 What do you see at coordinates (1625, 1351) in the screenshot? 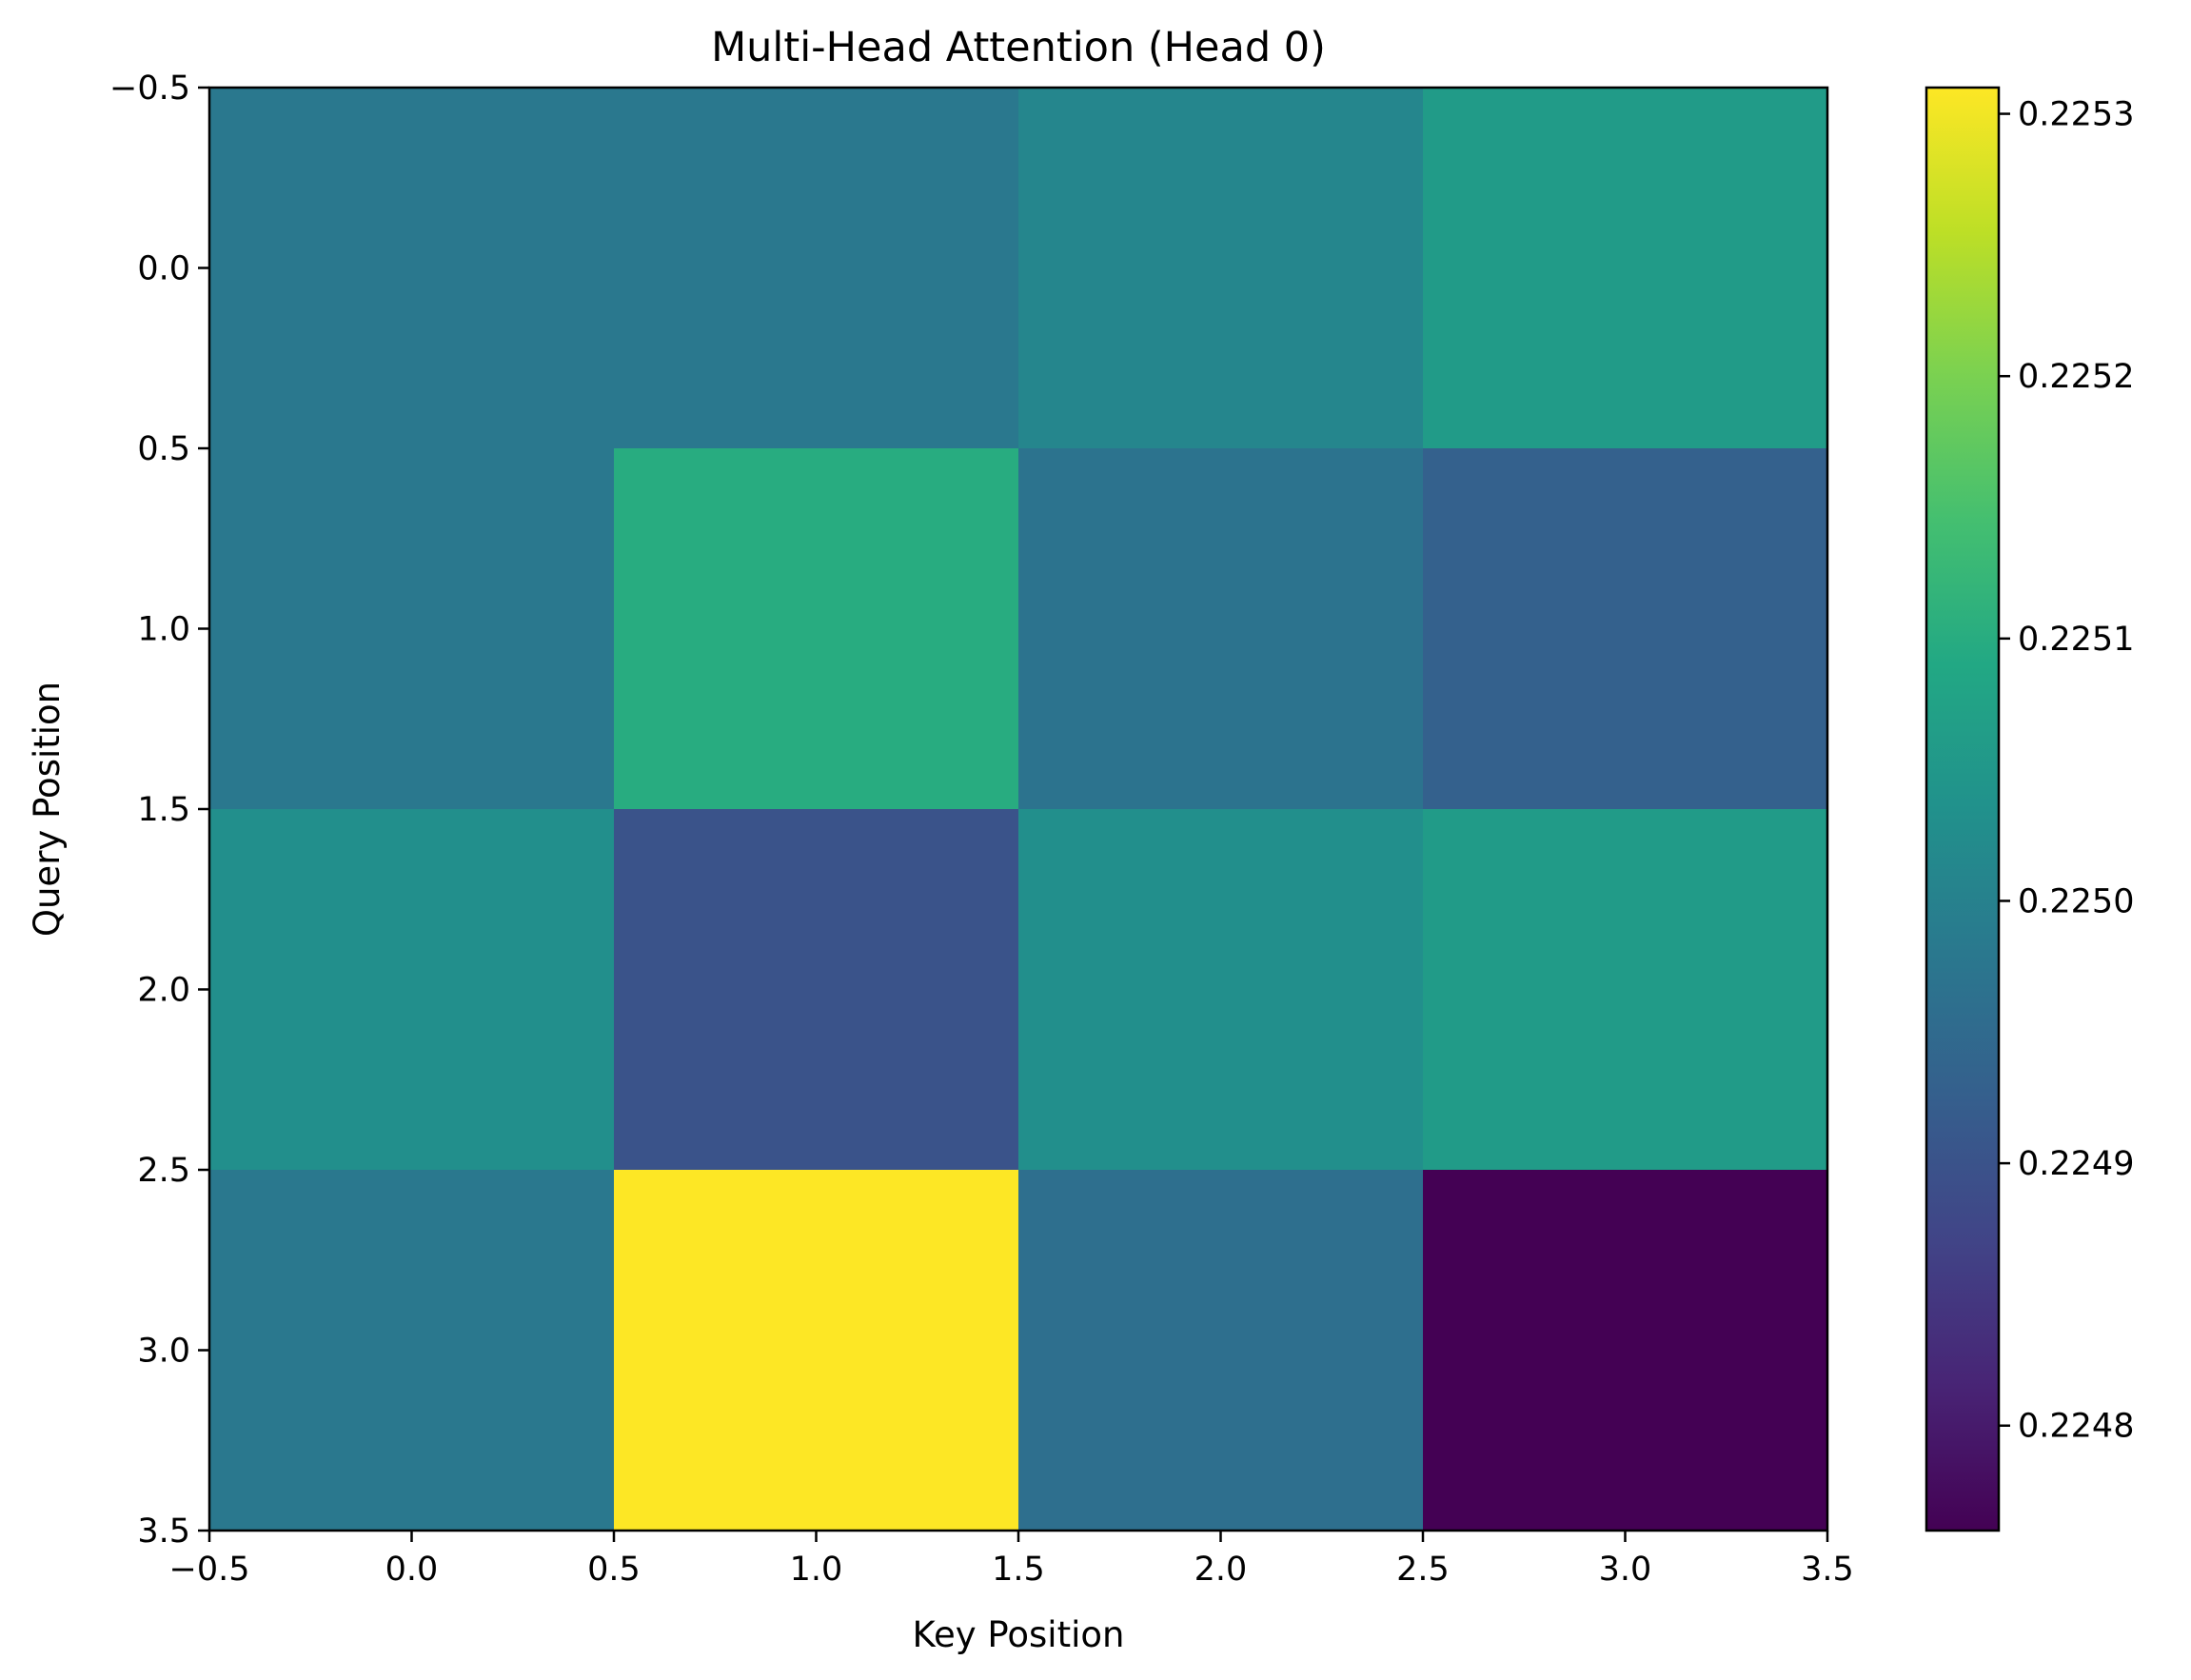
I see `heatmap-cell-r3-c3` at bounding box center [1625, 1351].